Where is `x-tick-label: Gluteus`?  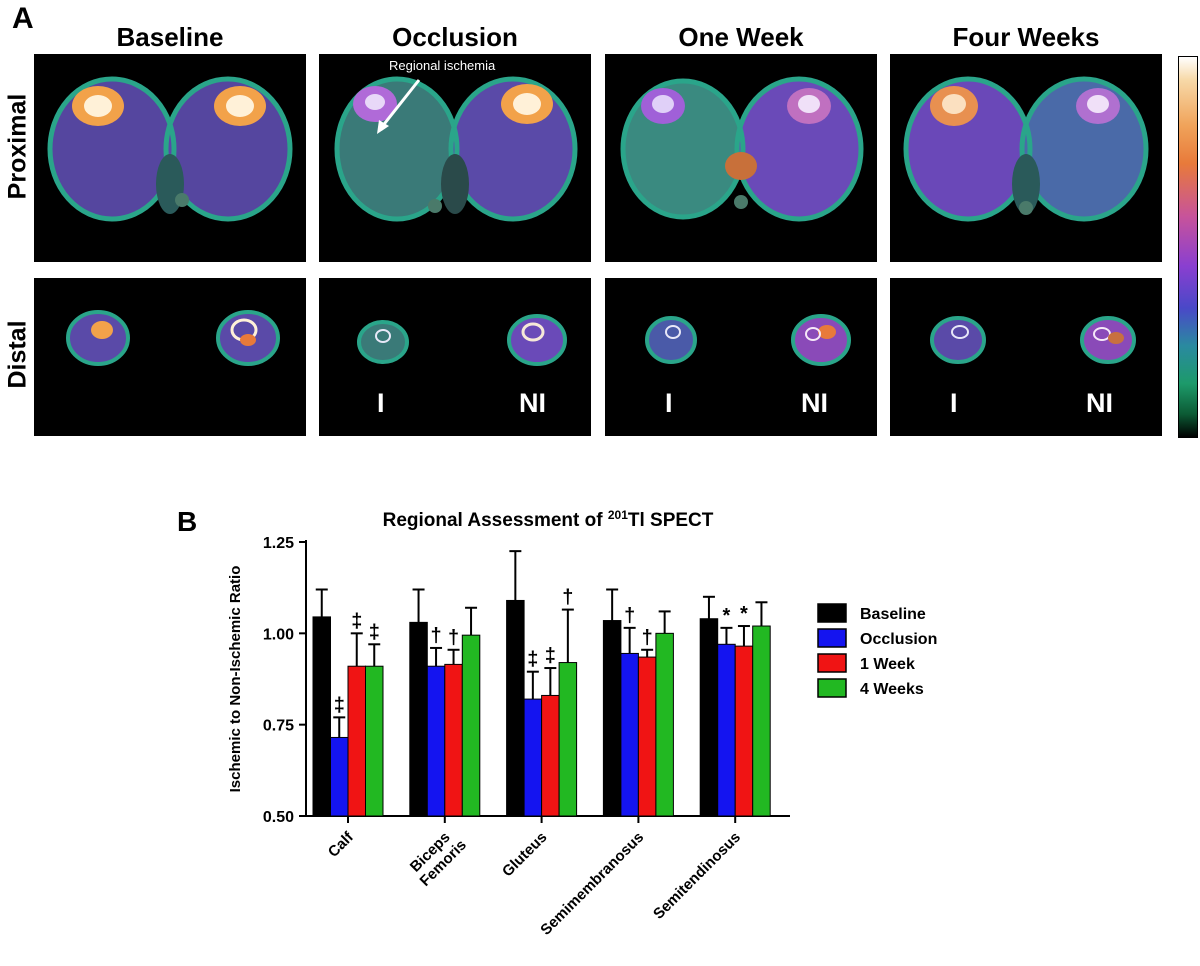
x-tick-label: Gluteus is located at coordinates (525, 855).